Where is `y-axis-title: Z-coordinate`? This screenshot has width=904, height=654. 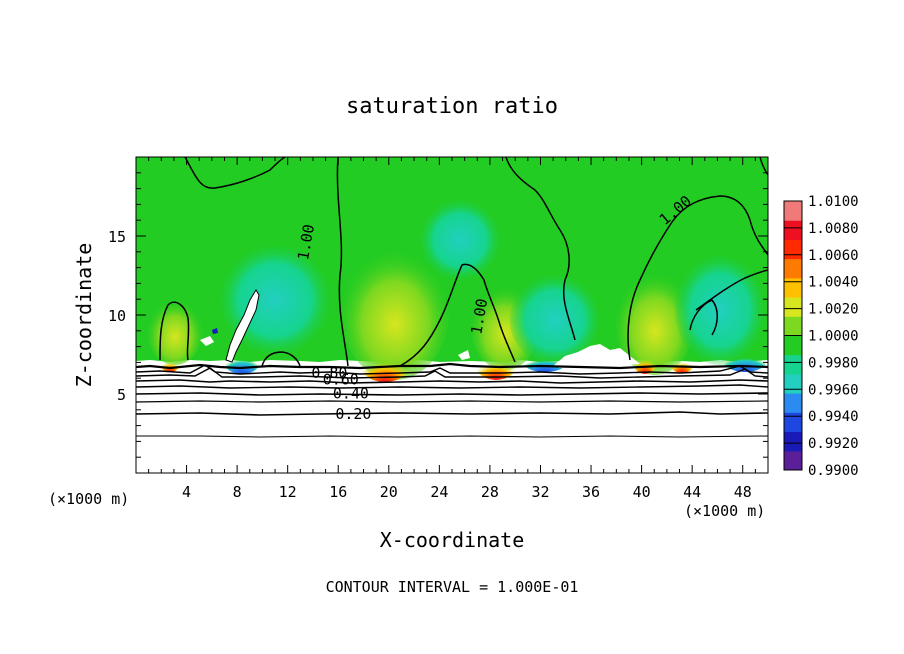 y-axis-title: Z-coordinate is located at coordinates (84, 315).